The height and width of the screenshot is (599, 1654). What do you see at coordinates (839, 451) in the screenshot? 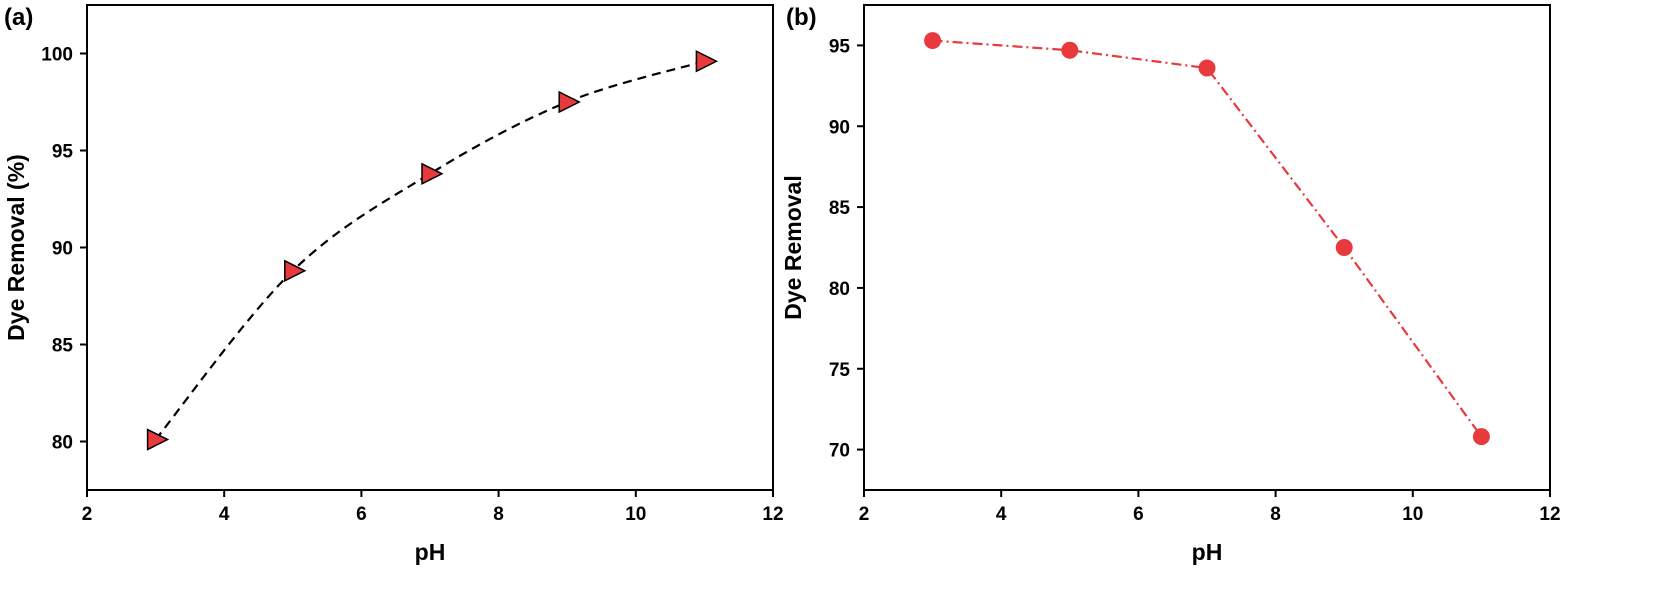
I see `y-tick-label: 70` at bounding box center [839, 451].